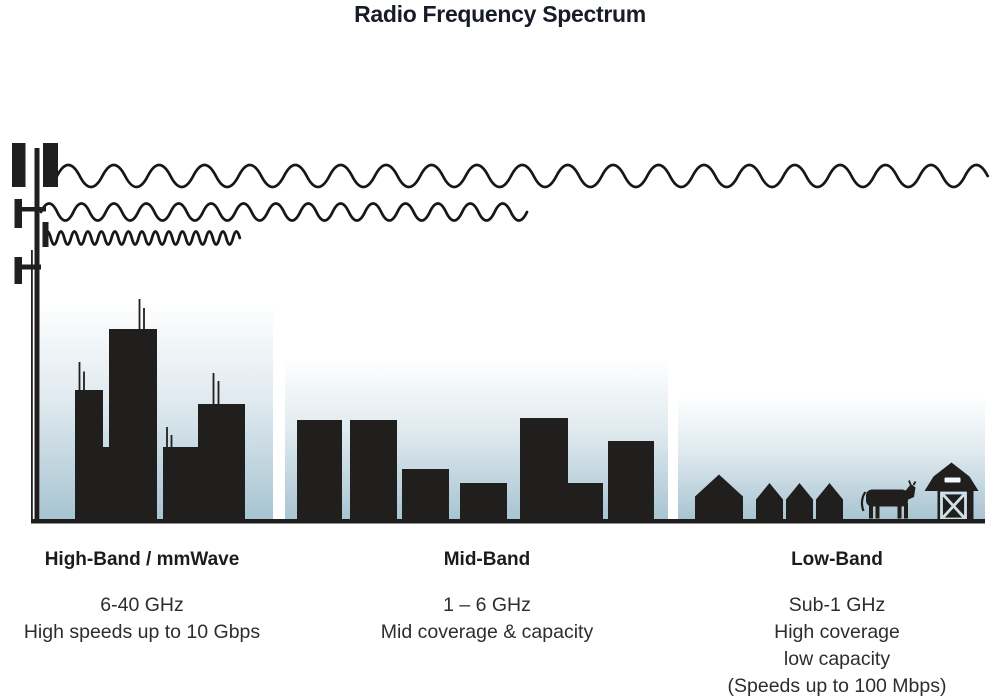 The height and width of the screenshot is (700, 1000). Describe the element at coordinates (888, 499) in the screenshot. I see `cow-icon` at that location.